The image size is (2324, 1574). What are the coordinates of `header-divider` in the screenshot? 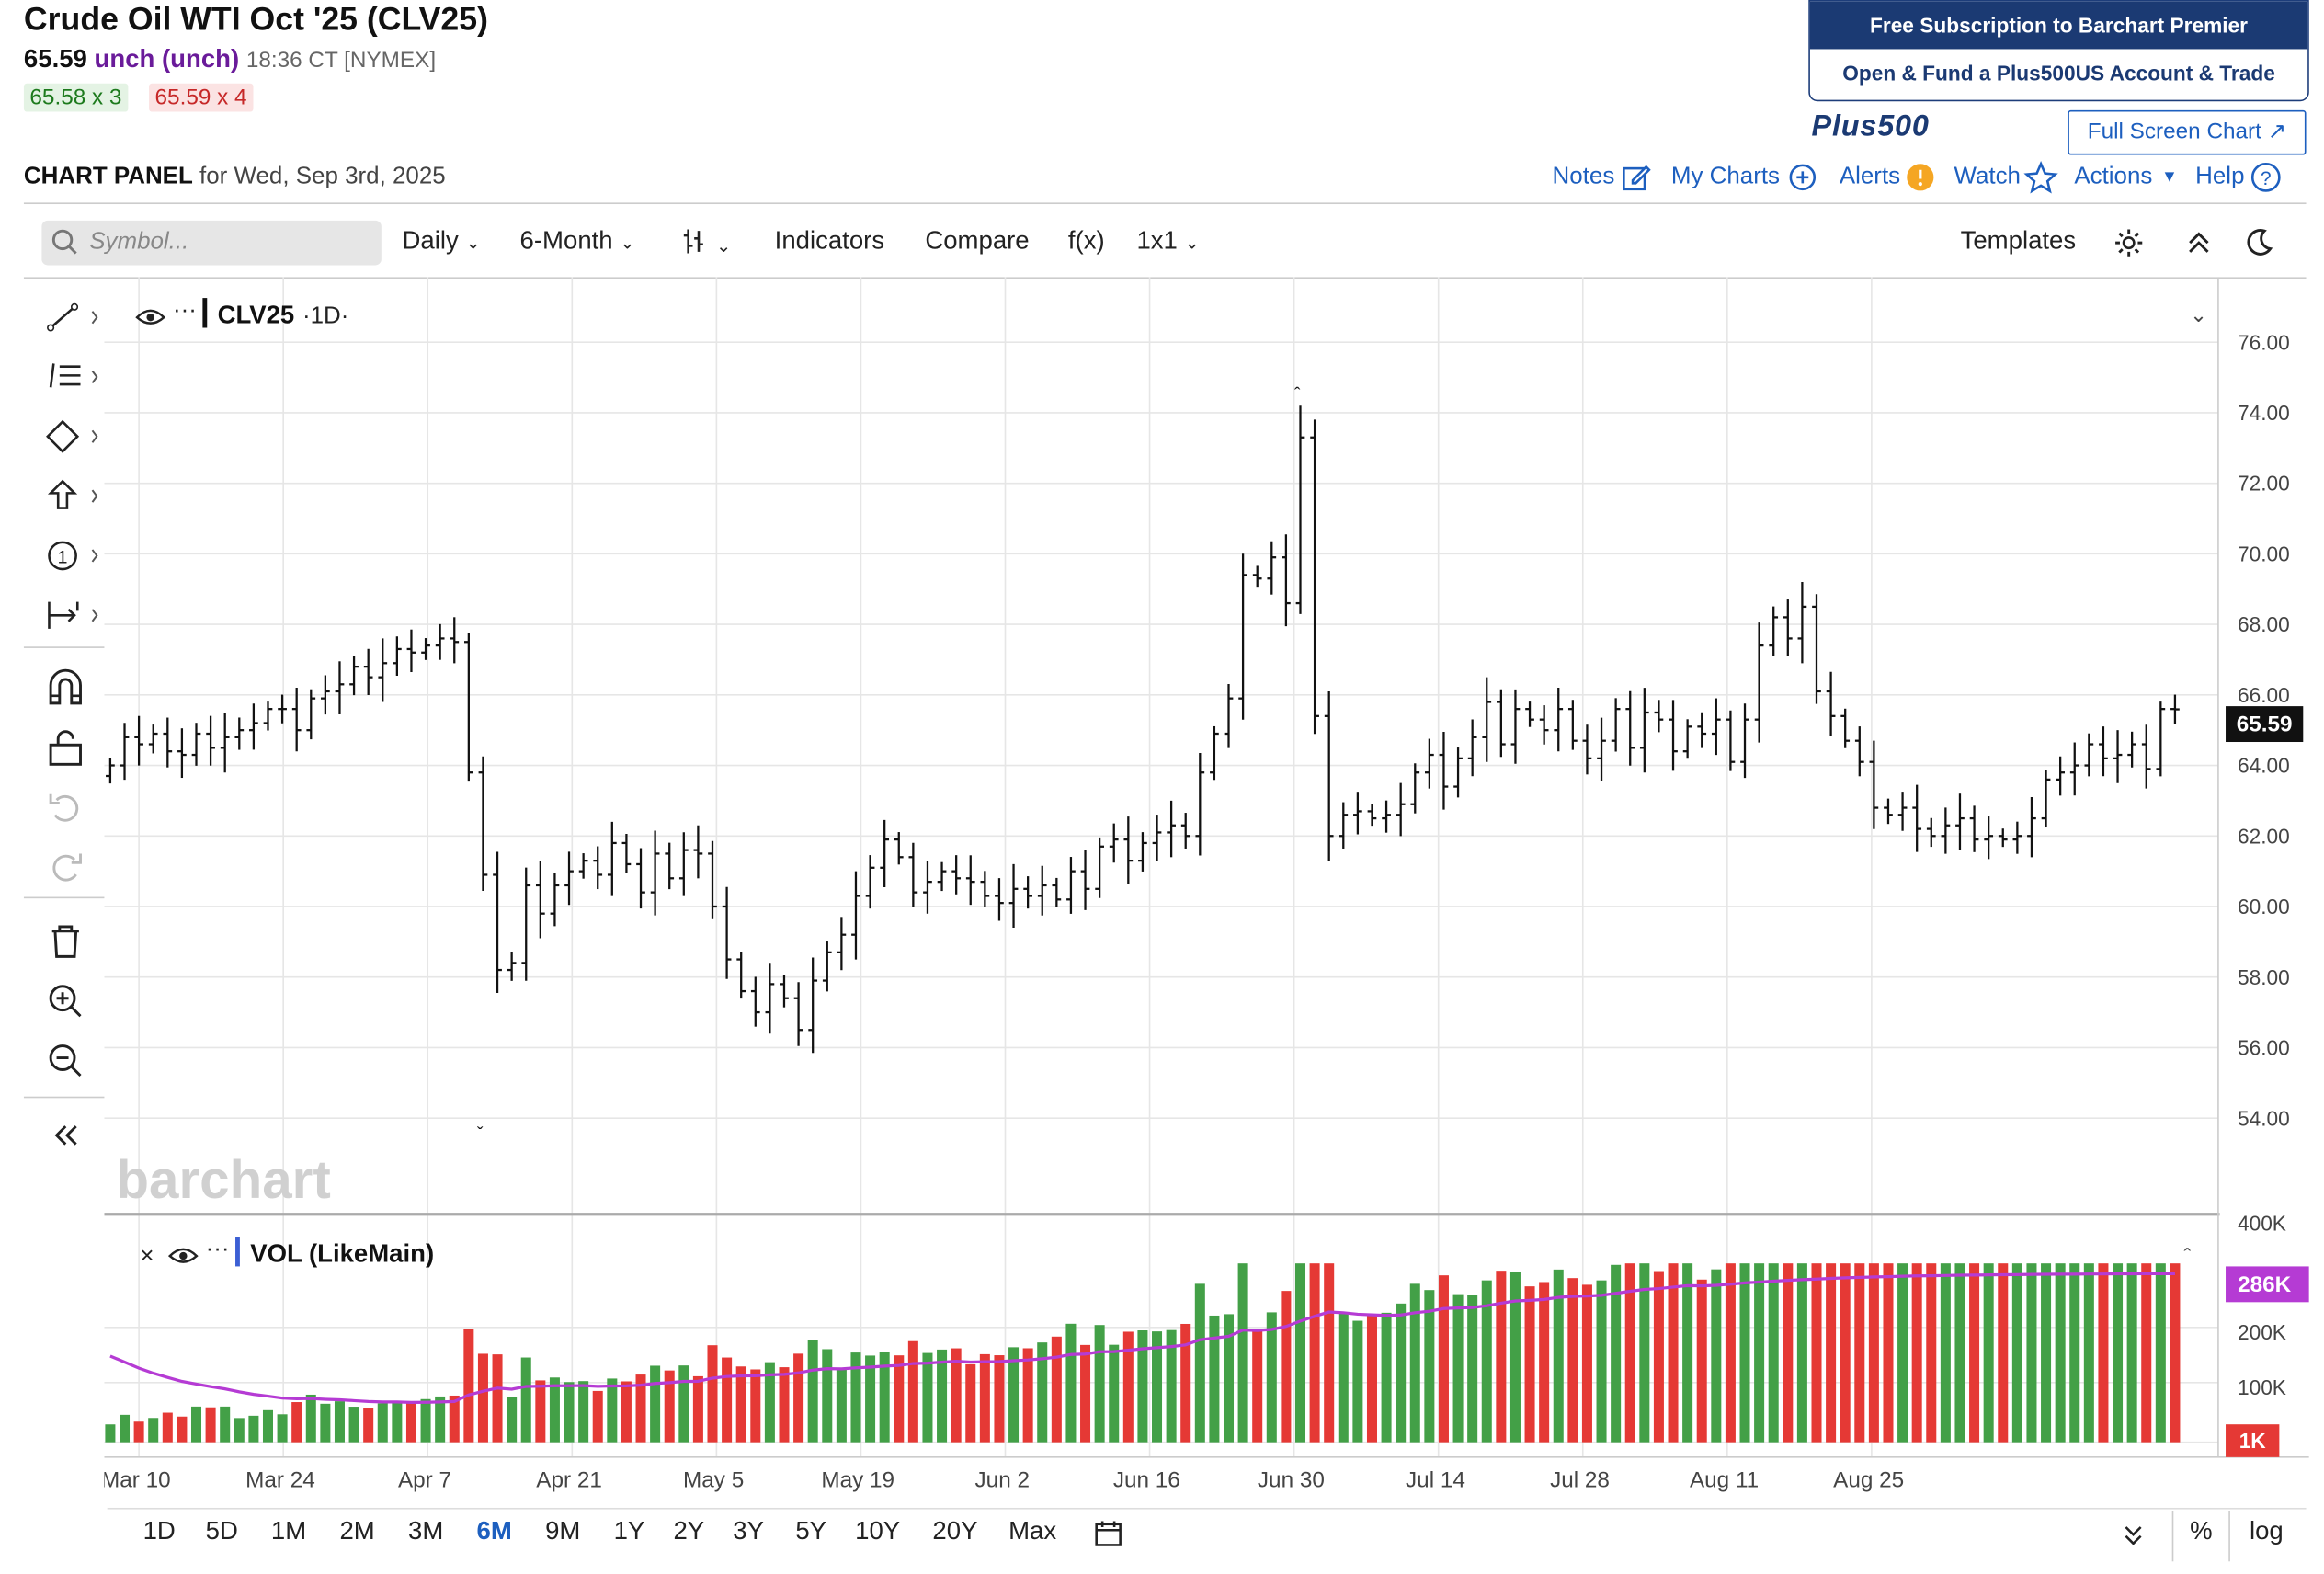 It's located at (1165, 203).